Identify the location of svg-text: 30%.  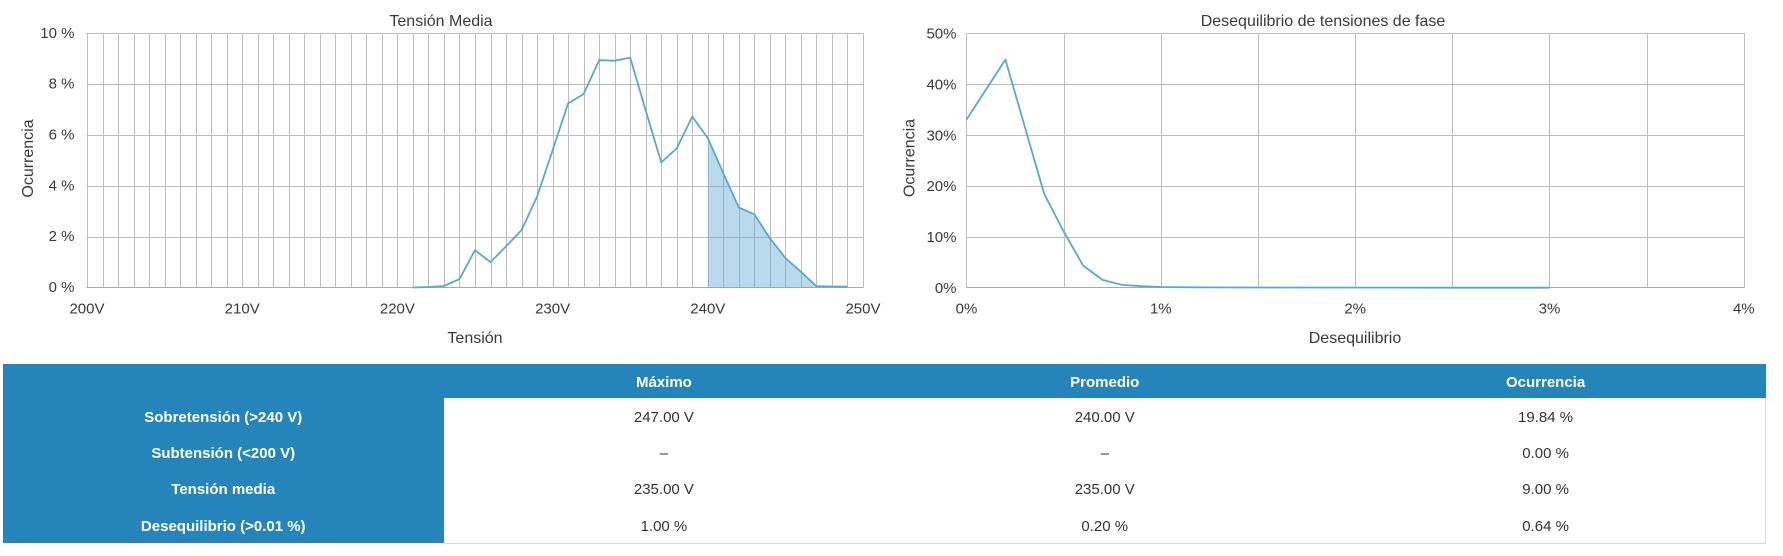
(941, 135).